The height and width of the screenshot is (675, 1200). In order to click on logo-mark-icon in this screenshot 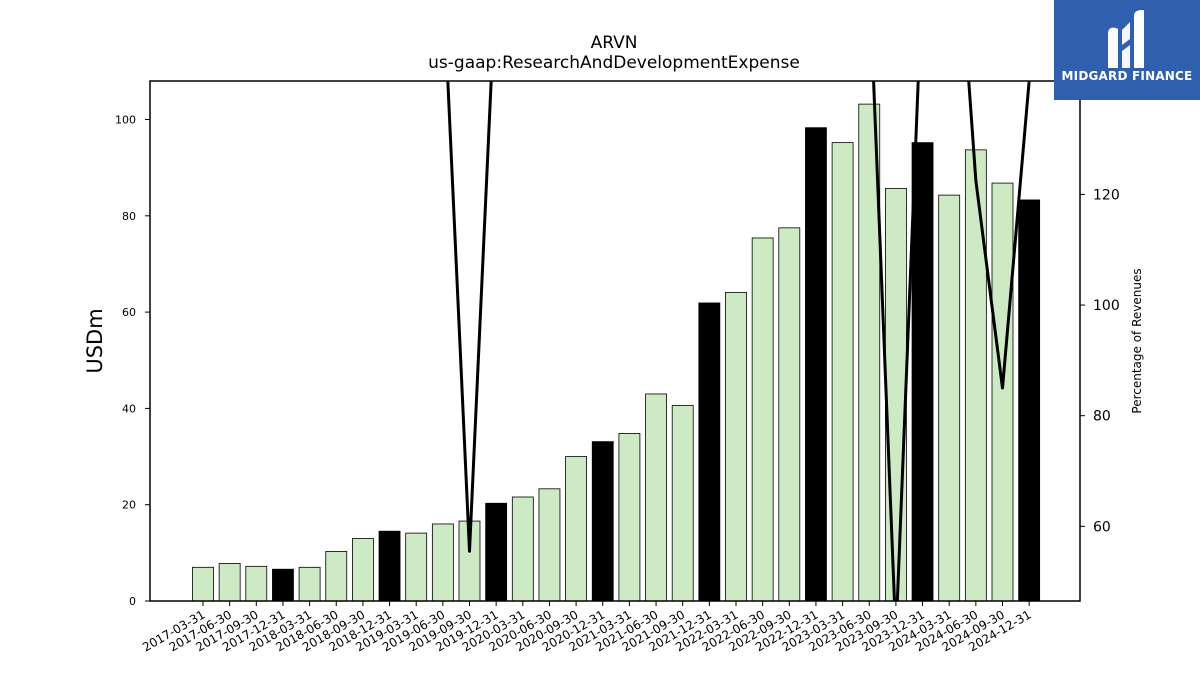, I will do `click(1126, 39)`.